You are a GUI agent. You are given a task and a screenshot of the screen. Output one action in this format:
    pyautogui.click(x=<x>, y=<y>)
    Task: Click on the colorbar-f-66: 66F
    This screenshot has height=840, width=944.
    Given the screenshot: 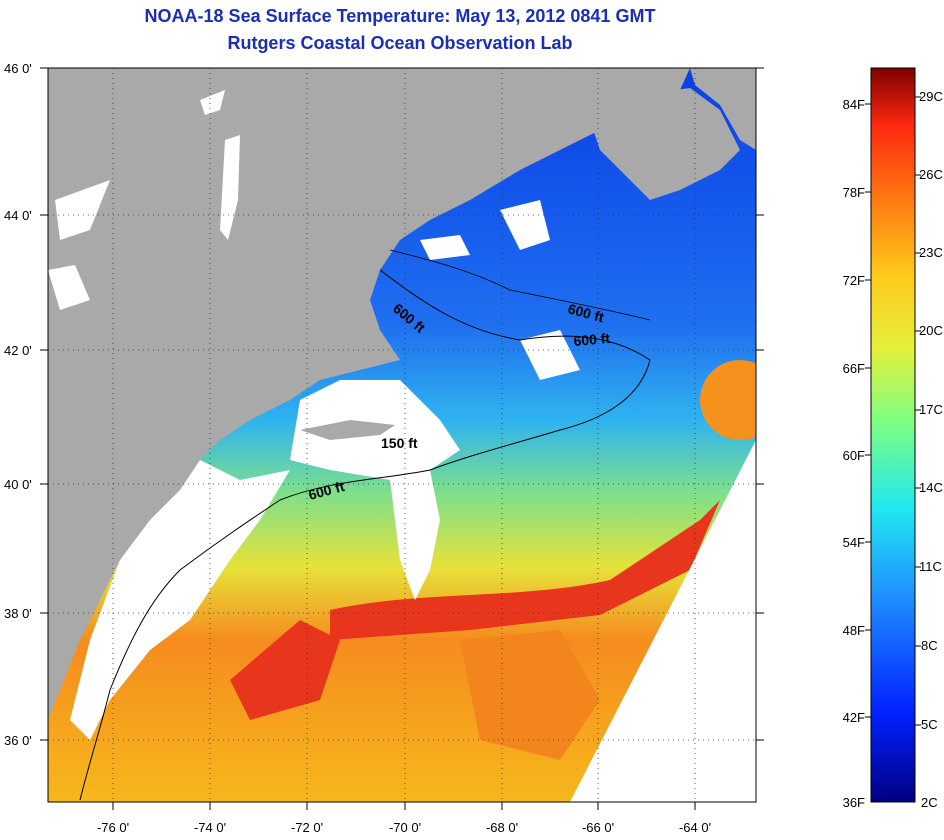 What is the action you would take?
    pyautogui.click(x=854, y=368)
    